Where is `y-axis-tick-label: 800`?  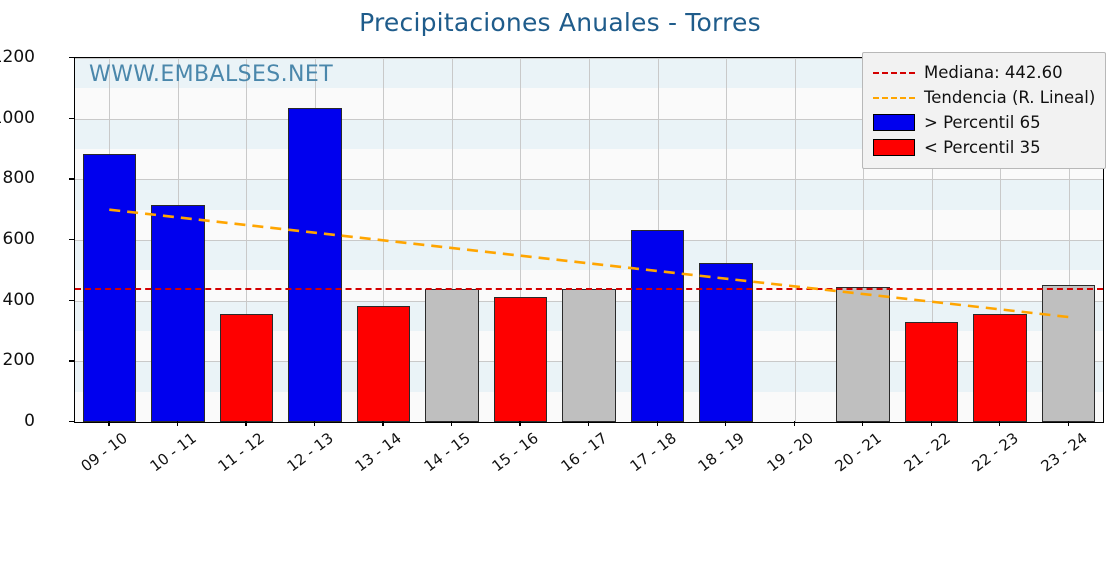 y-axis-tick-label: 800 is located at coordinates (18, 178).